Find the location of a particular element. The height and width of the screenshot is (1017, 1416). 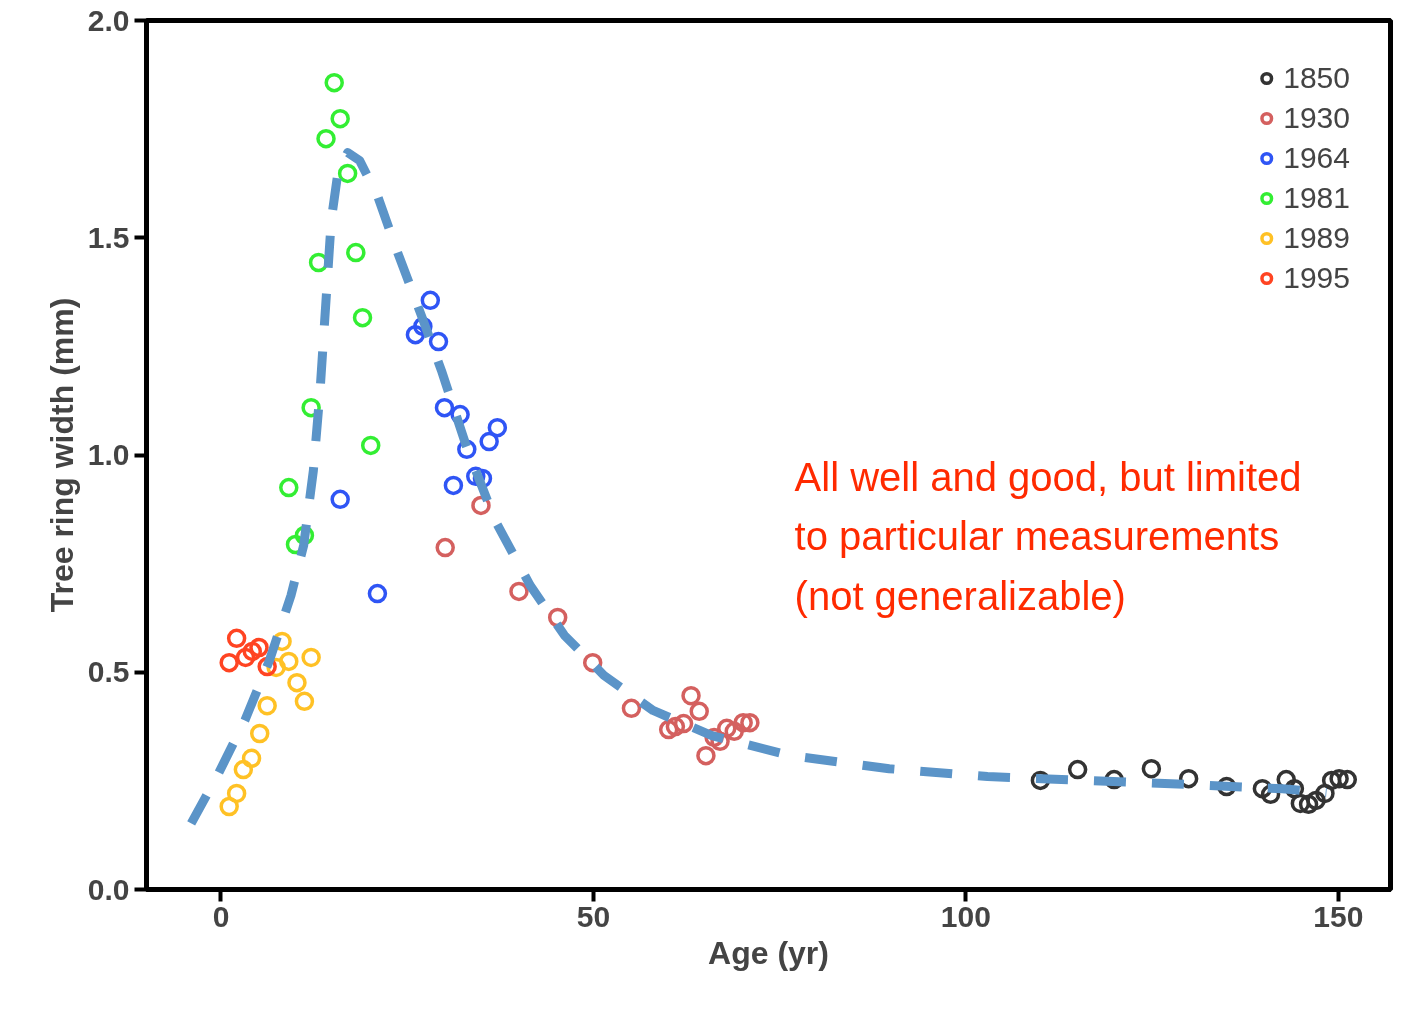

x-tick-label: 100 is located at coordinates (965, 916).